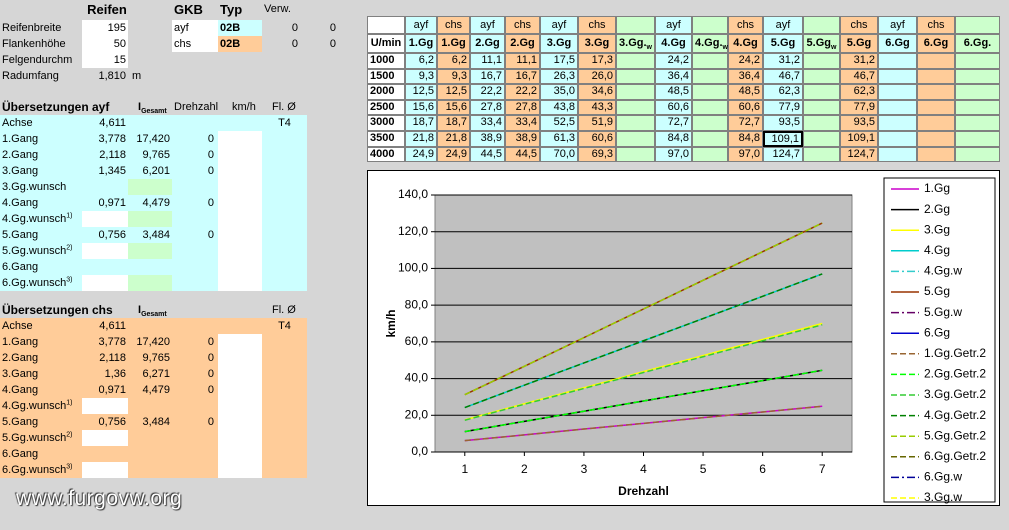 Image resolution: width=1009 pixels, height=530 pixels. Describe the element at coordinates (421, 76) in the screenshot. I see `speed-cell: 9,3` at that location.